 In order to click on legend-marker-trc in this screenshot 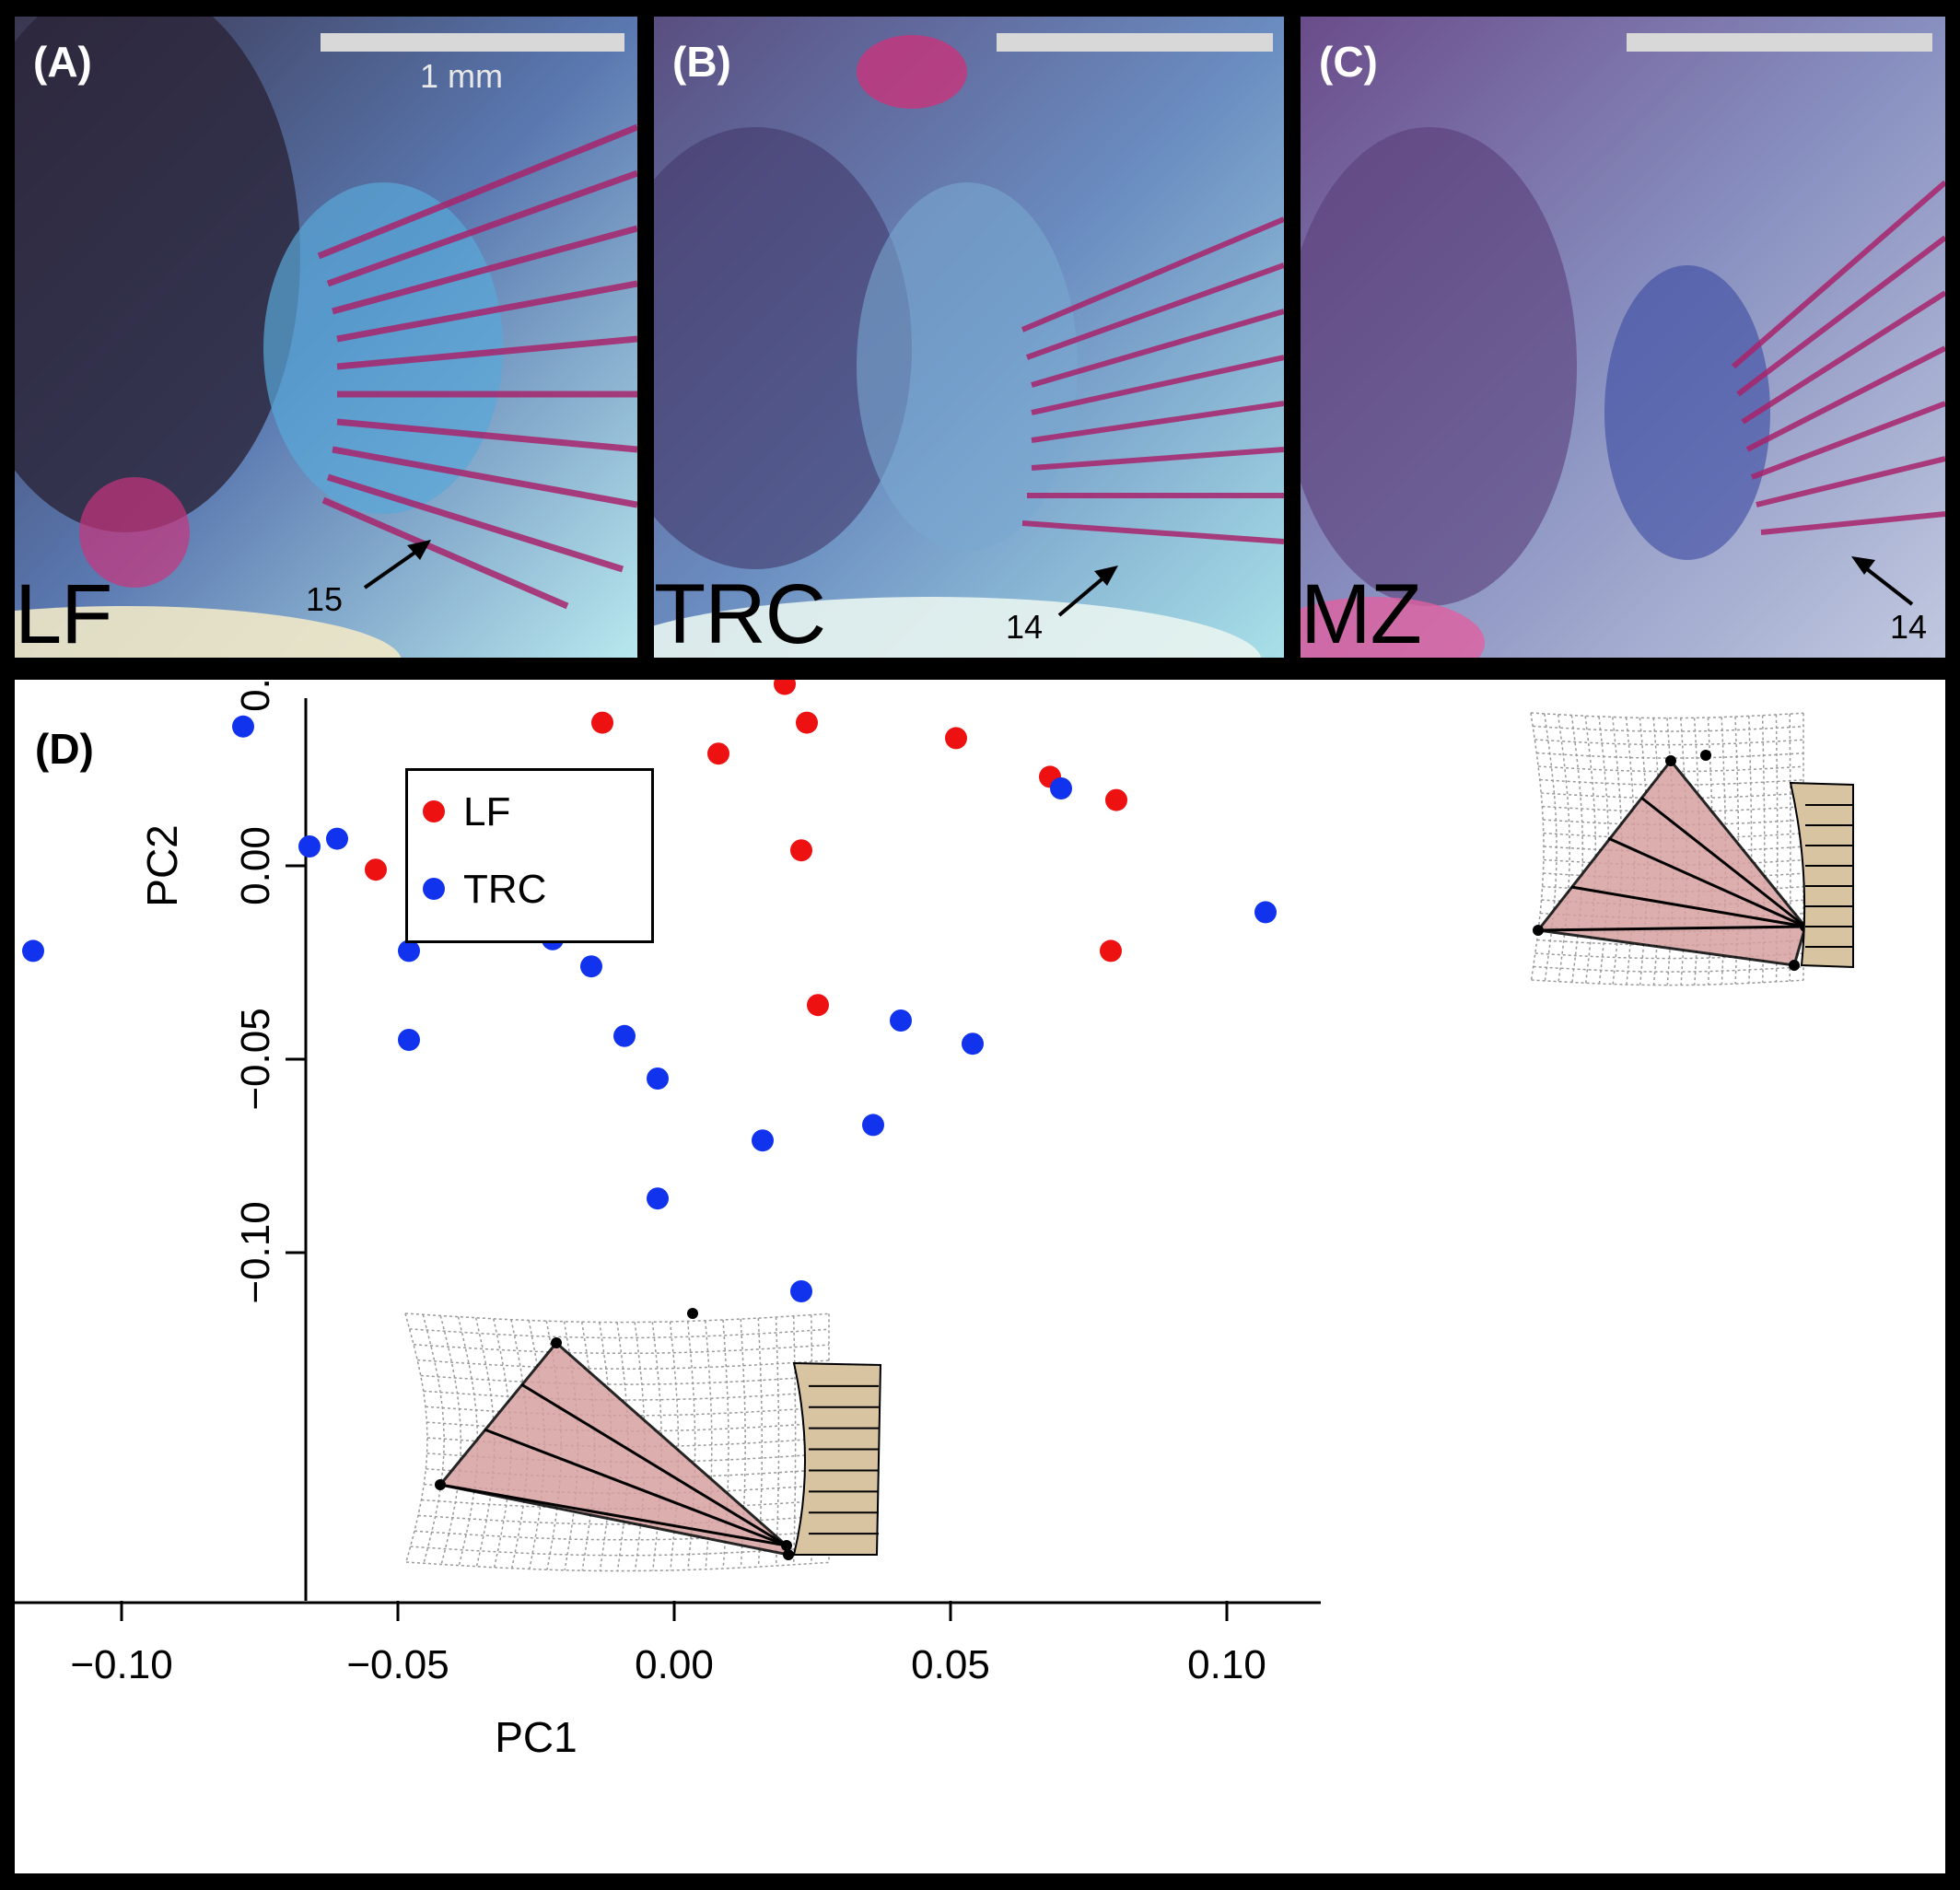, I will do `click(434, 889)`.